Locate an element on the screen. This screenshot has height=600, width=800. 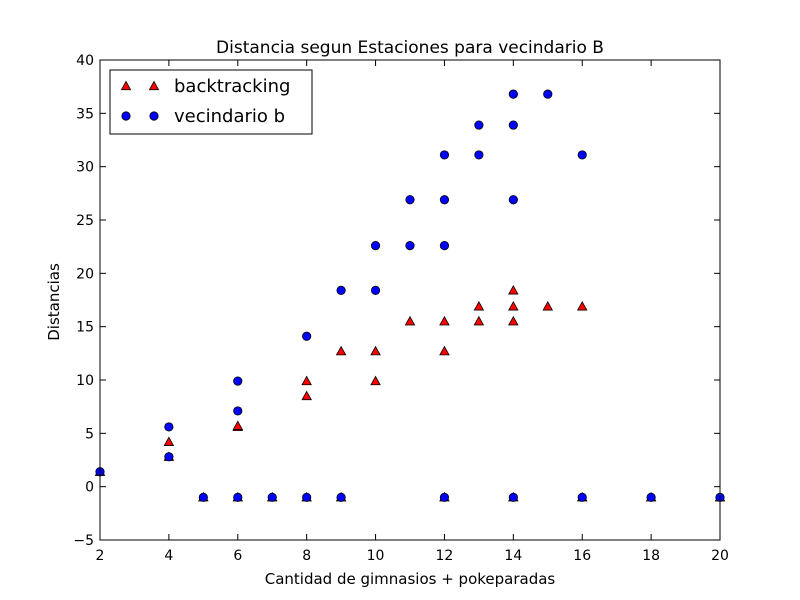
x-tick-label: 12 is located at coordinates (445, 556).